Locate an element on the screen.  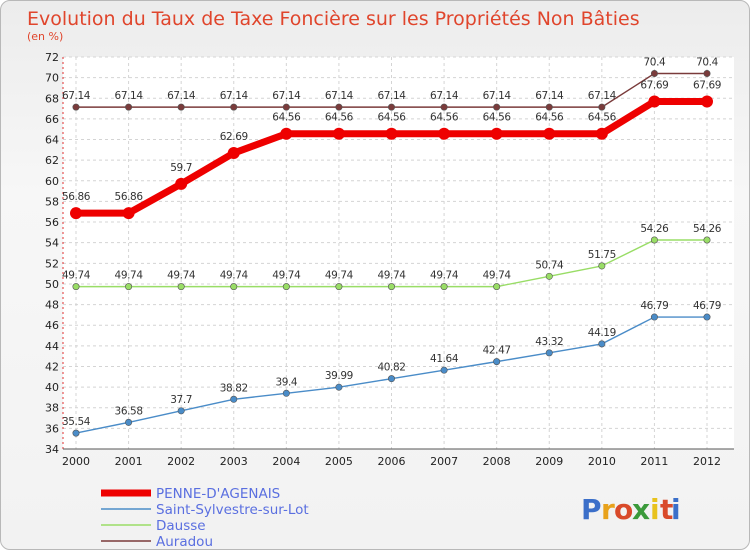
x-tick-label: 2012 is located at coordinates (707, 461).